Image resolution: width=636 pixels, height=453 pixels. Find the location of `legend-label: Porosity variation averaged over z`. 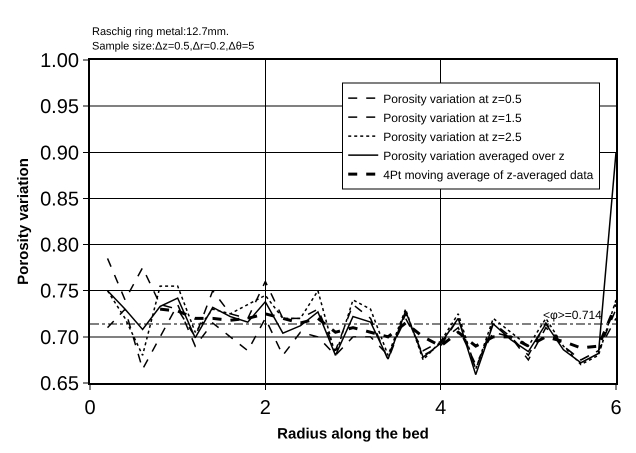

legend-label: Porosity variation averaged over z is located at coordinates (474, 155).